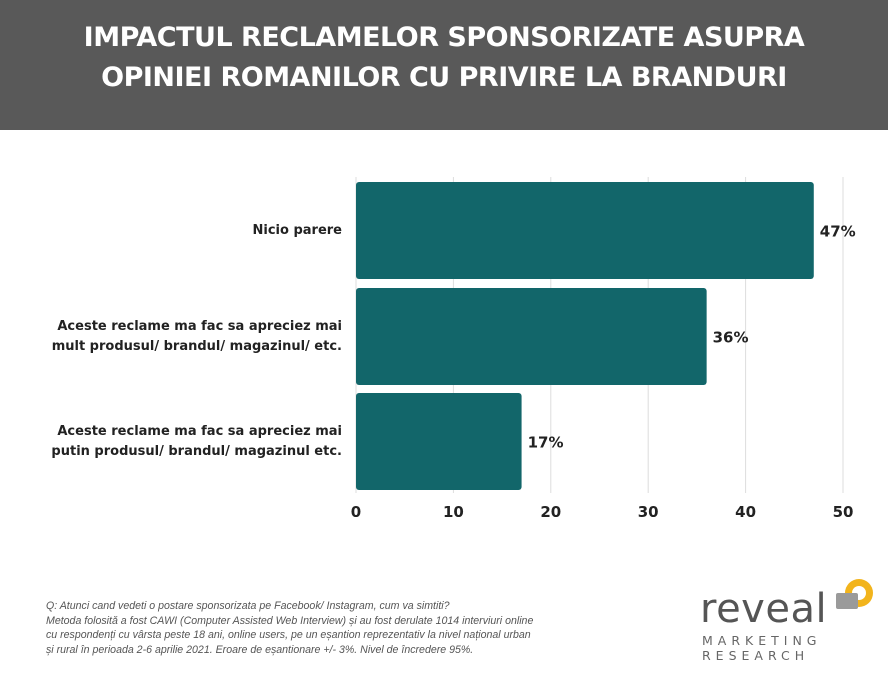 Image resolution: width=888 pixels, height=681 pixels. What do you see at coordinates (854, 594) in the screenshot?
I see `logo-mark-icon` at bounding box center [854, 594].